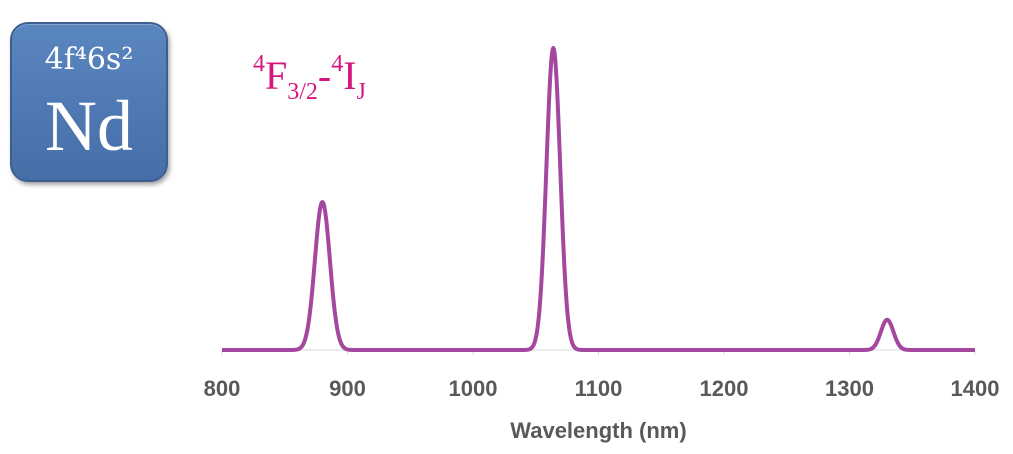 This screenshot has height=454, width=1013. Describe the element at coordinates (89, 126) in the screenshot. I see `element-symbol: Nd` at that location.